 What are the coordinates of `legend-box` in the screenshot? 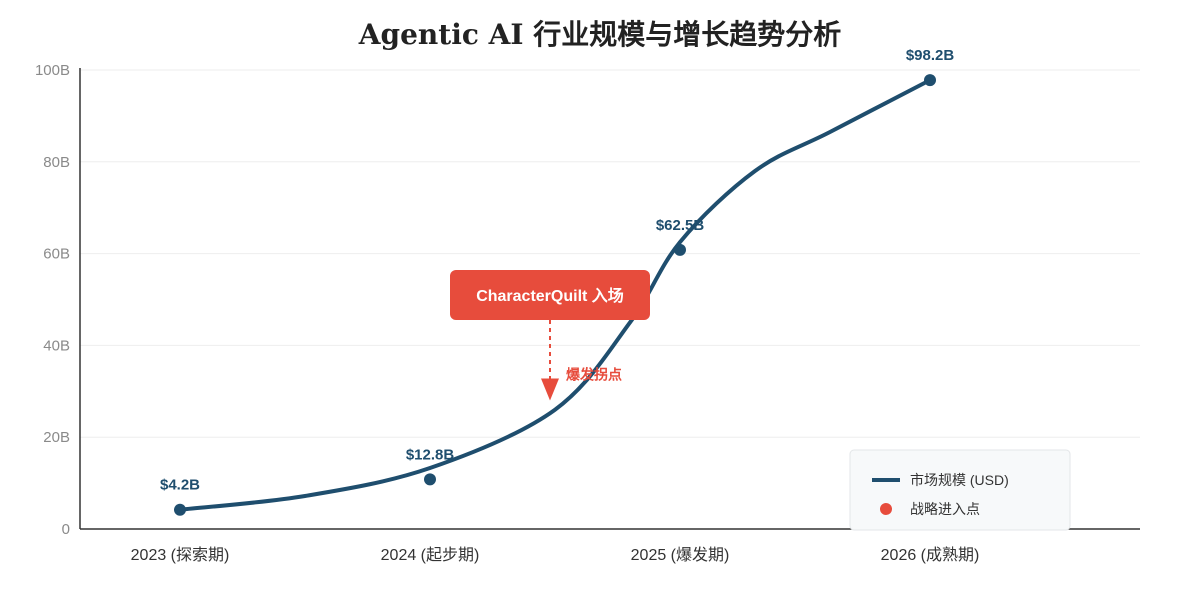 It's located at (960, 490).